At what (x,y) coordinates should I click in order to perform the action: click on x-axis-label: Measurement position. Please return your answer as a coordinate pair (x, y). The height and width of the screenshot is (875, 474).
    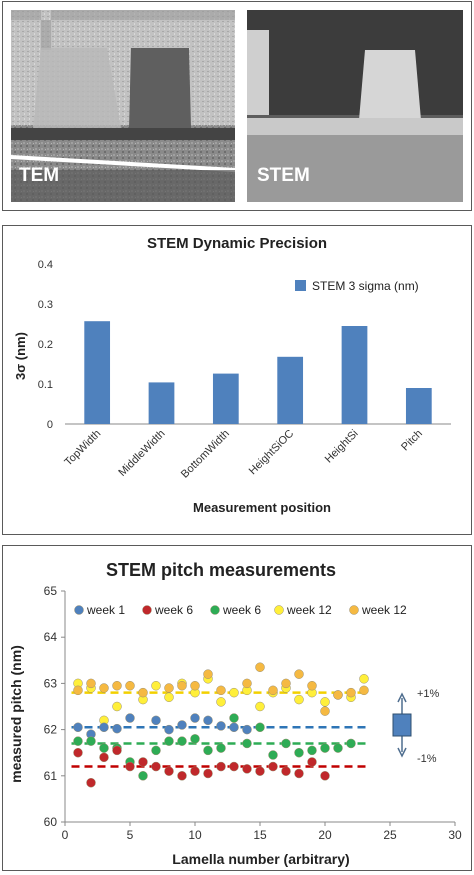
    Looking at the image, I should click on (262, 507).